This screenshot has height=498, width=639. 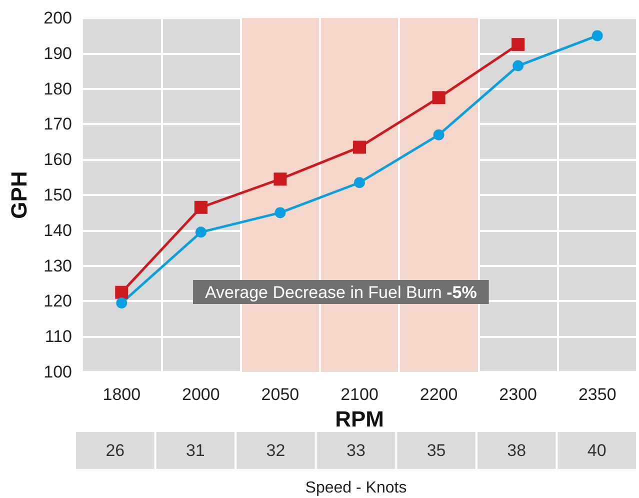 I want to click on x-tick-label: 2200, so click(x=439, y=394).